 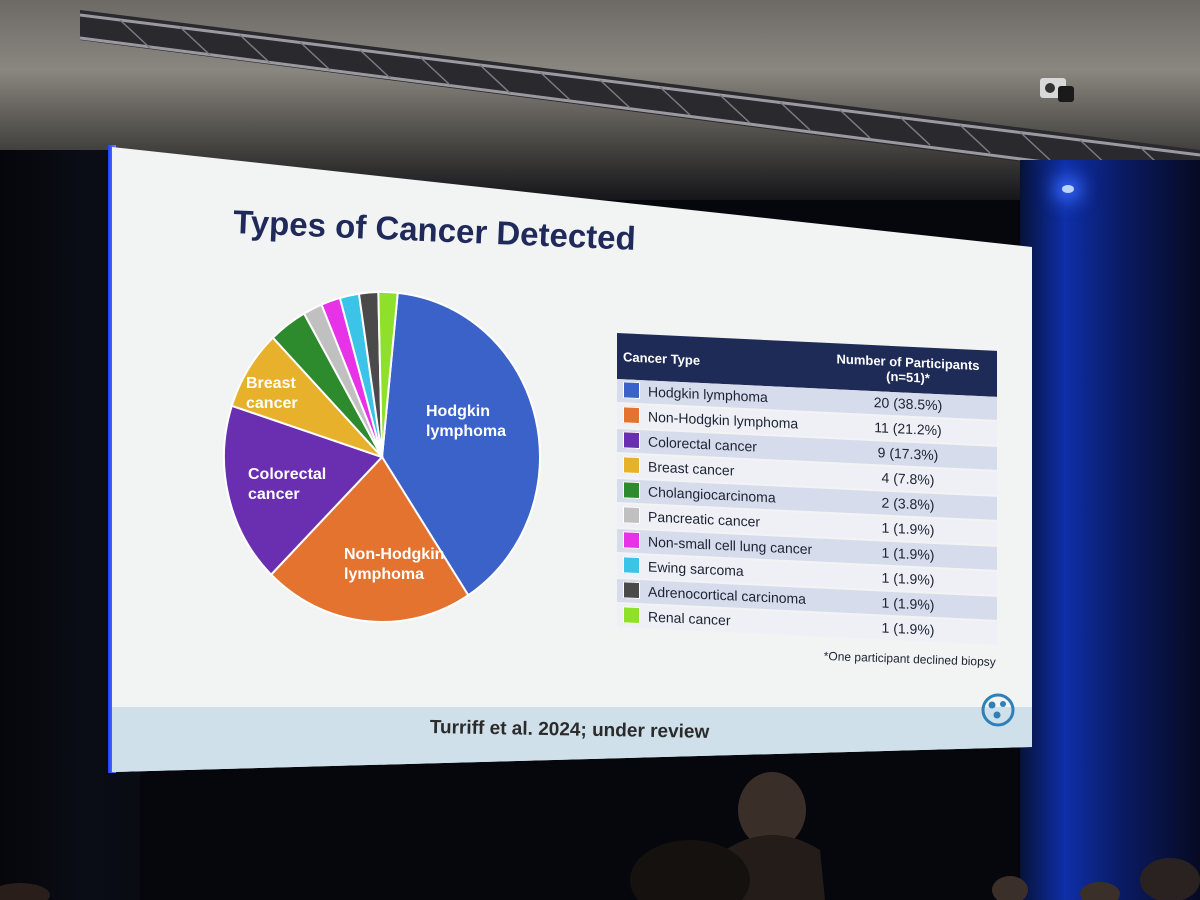 What do you see at coordinates (730, 545) in the screenshot?
I see `cancer-type-label: Non-small cell lung cancer` at bounding box center [730, 545].